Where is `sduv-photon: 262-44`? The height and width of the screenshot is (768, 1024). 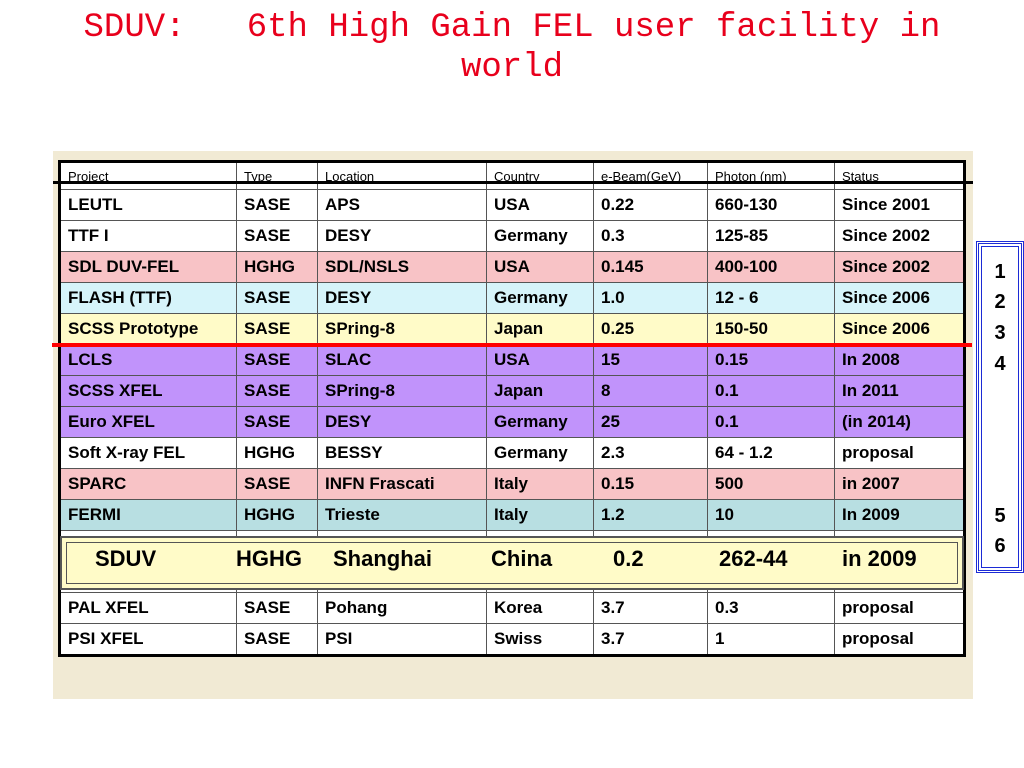
sduv-photon: 262-44 is located at coordinates (753, 558).